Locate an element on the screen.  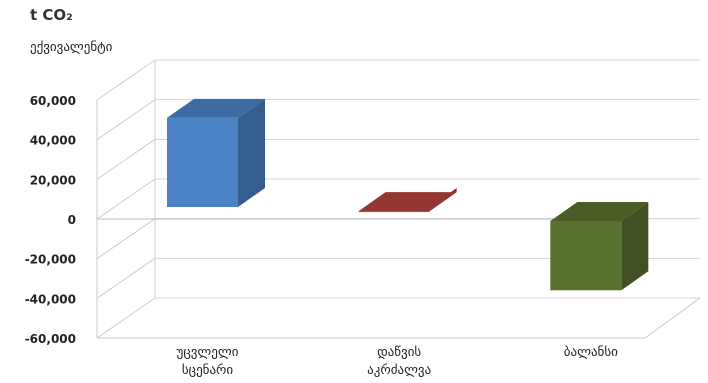
x-tick-label: უცვლელი is located at coordinates (208, 352).